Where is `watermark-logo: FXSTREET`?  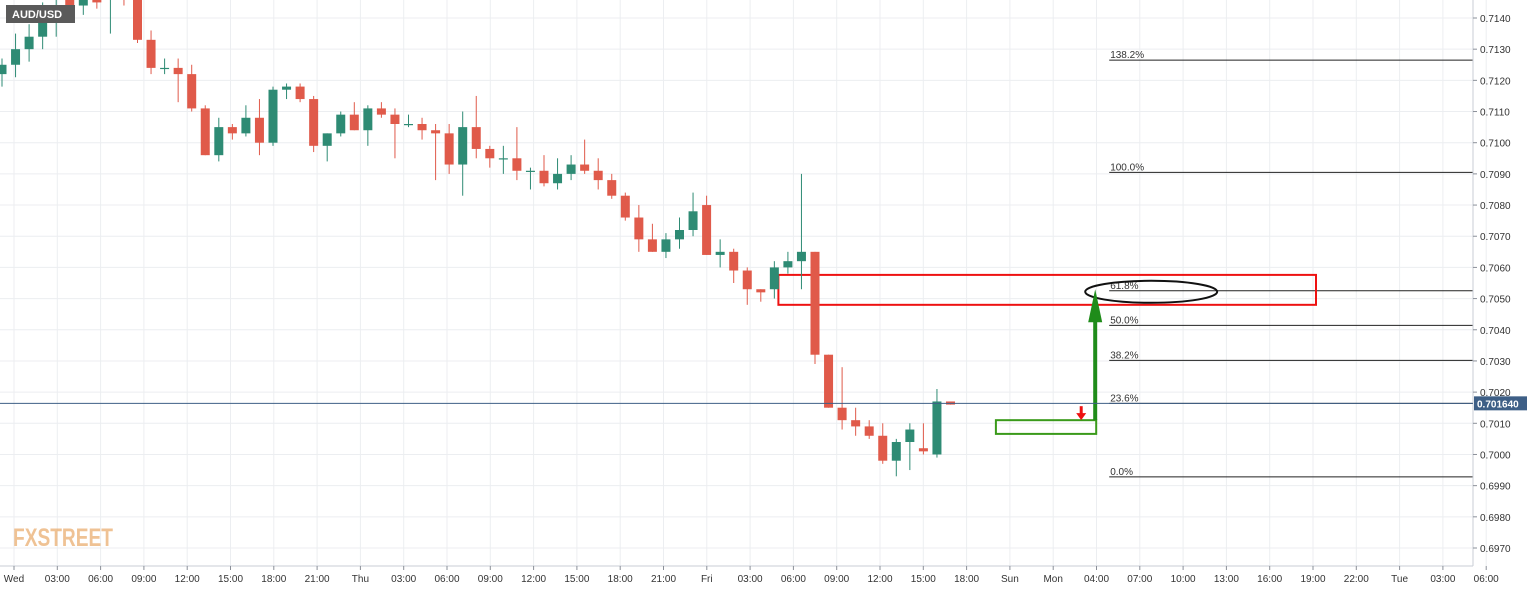
watermark-logo: FXSTREET is located at coordinates (63, 538).